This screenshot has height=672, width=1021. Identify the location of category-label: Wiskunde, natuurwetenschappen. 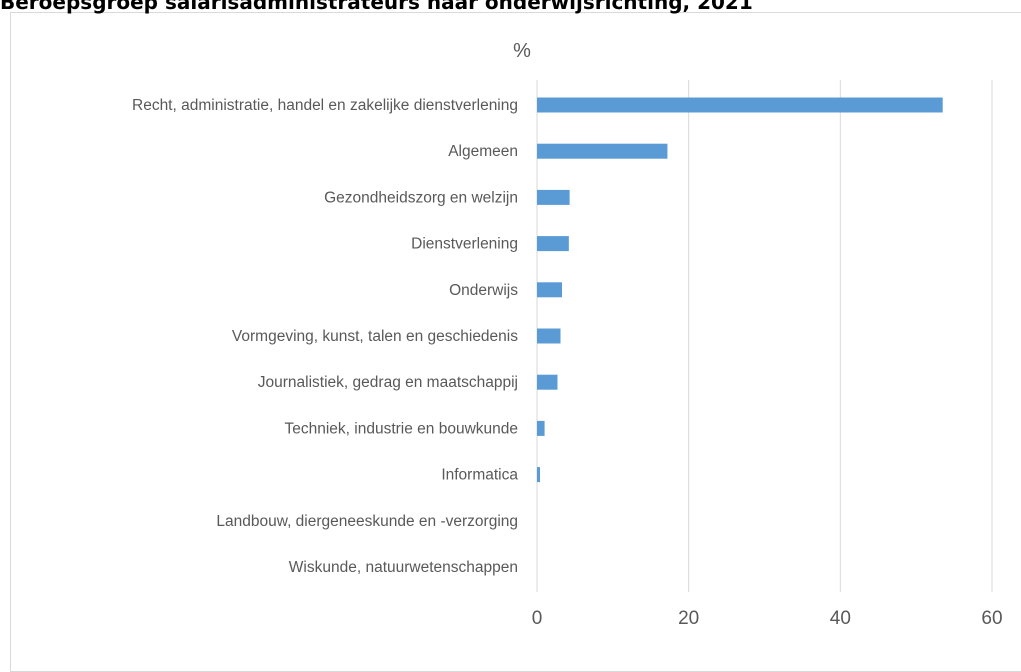
(403, 567).